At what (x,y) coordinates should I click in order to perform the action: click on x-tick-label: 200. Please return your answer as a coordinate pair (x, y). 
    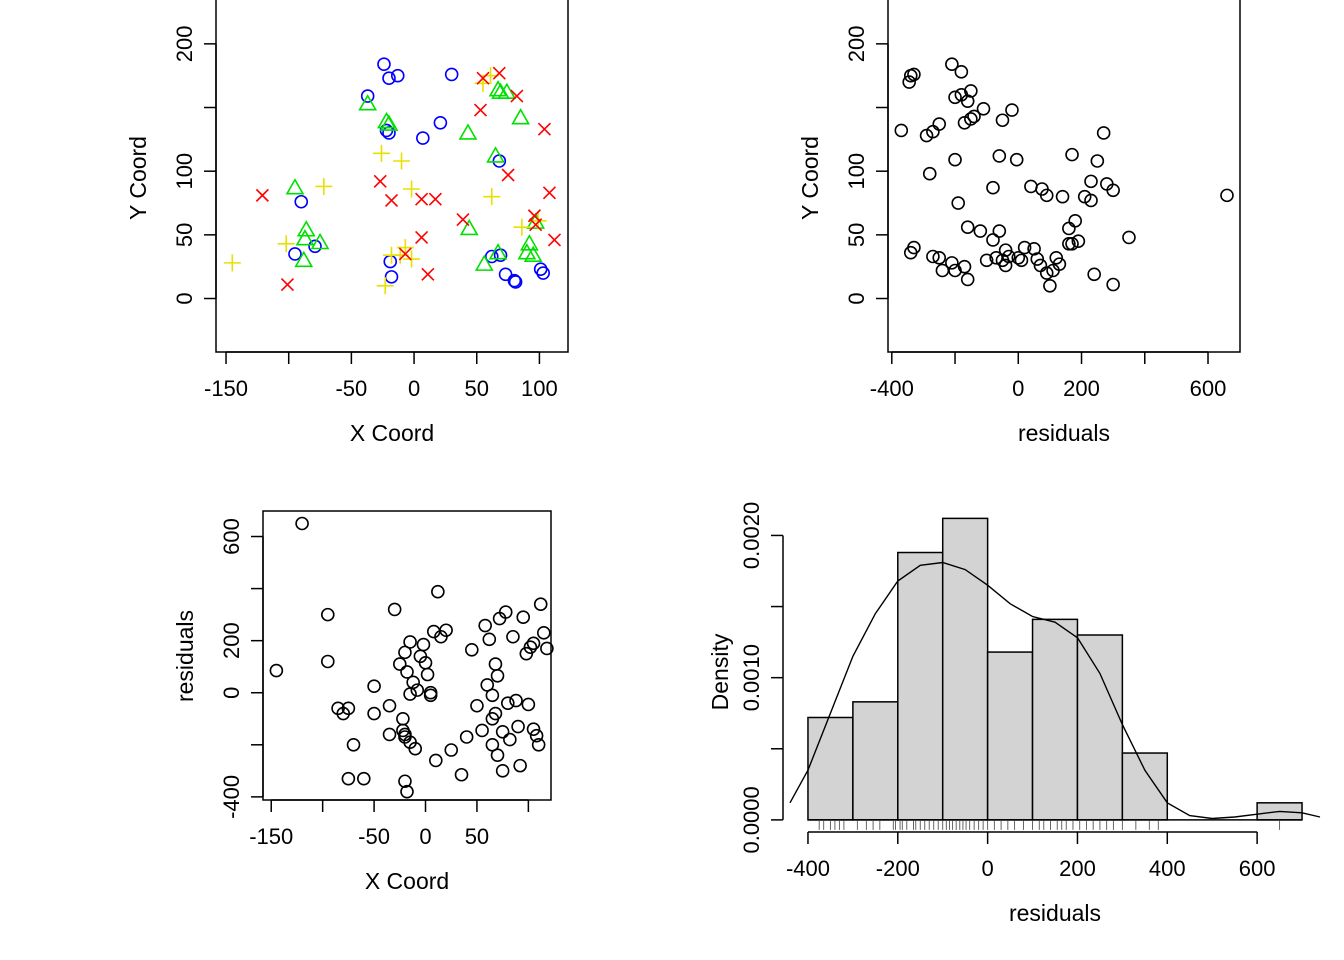
    Looking at the image, I should click on (1081, 388).